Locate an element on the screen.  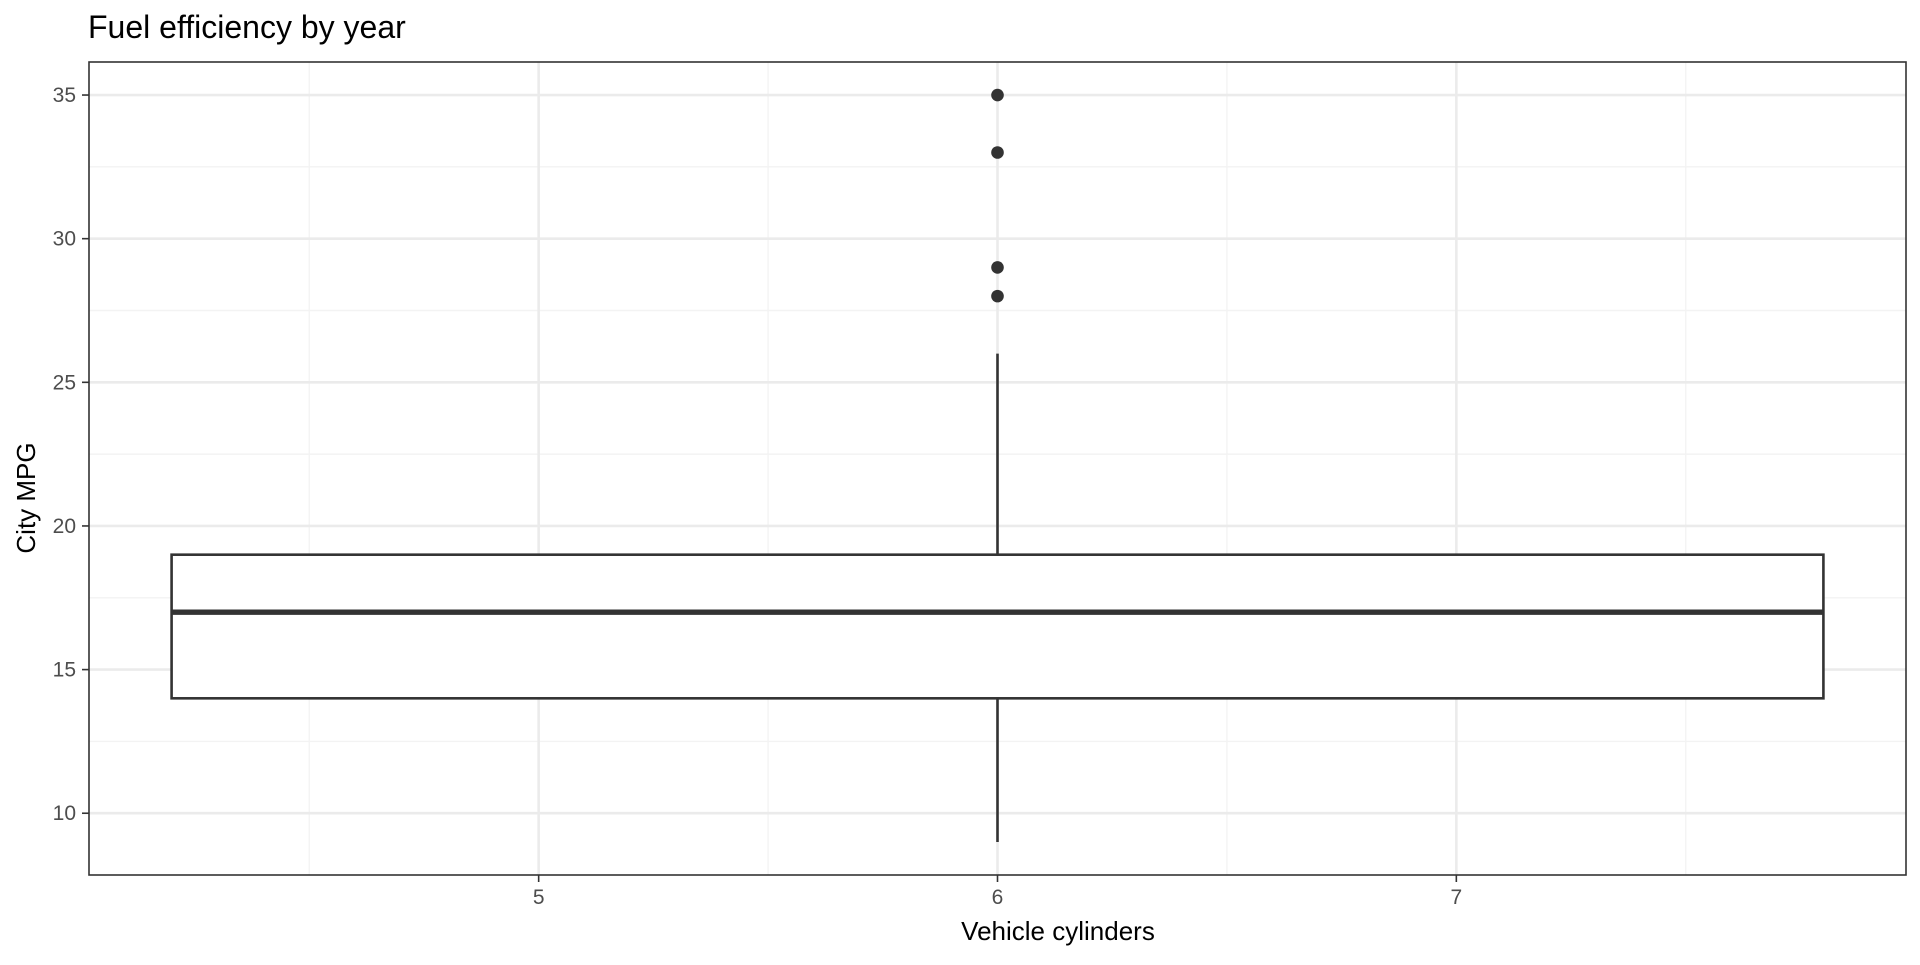
iqr-box is located at coordinates (997, 626).